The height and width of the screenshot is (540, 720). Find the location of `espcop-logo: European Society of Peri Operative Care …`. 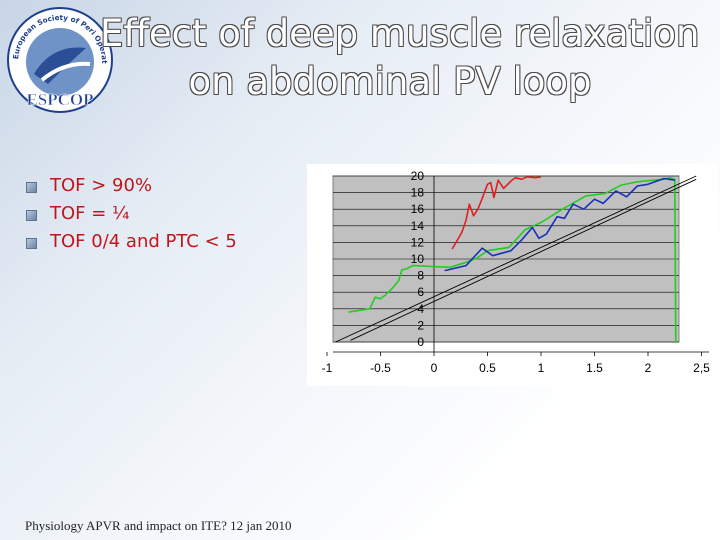

espcop-logo: European Society of Peri Operative Care … is located at coordinates (58, 58).